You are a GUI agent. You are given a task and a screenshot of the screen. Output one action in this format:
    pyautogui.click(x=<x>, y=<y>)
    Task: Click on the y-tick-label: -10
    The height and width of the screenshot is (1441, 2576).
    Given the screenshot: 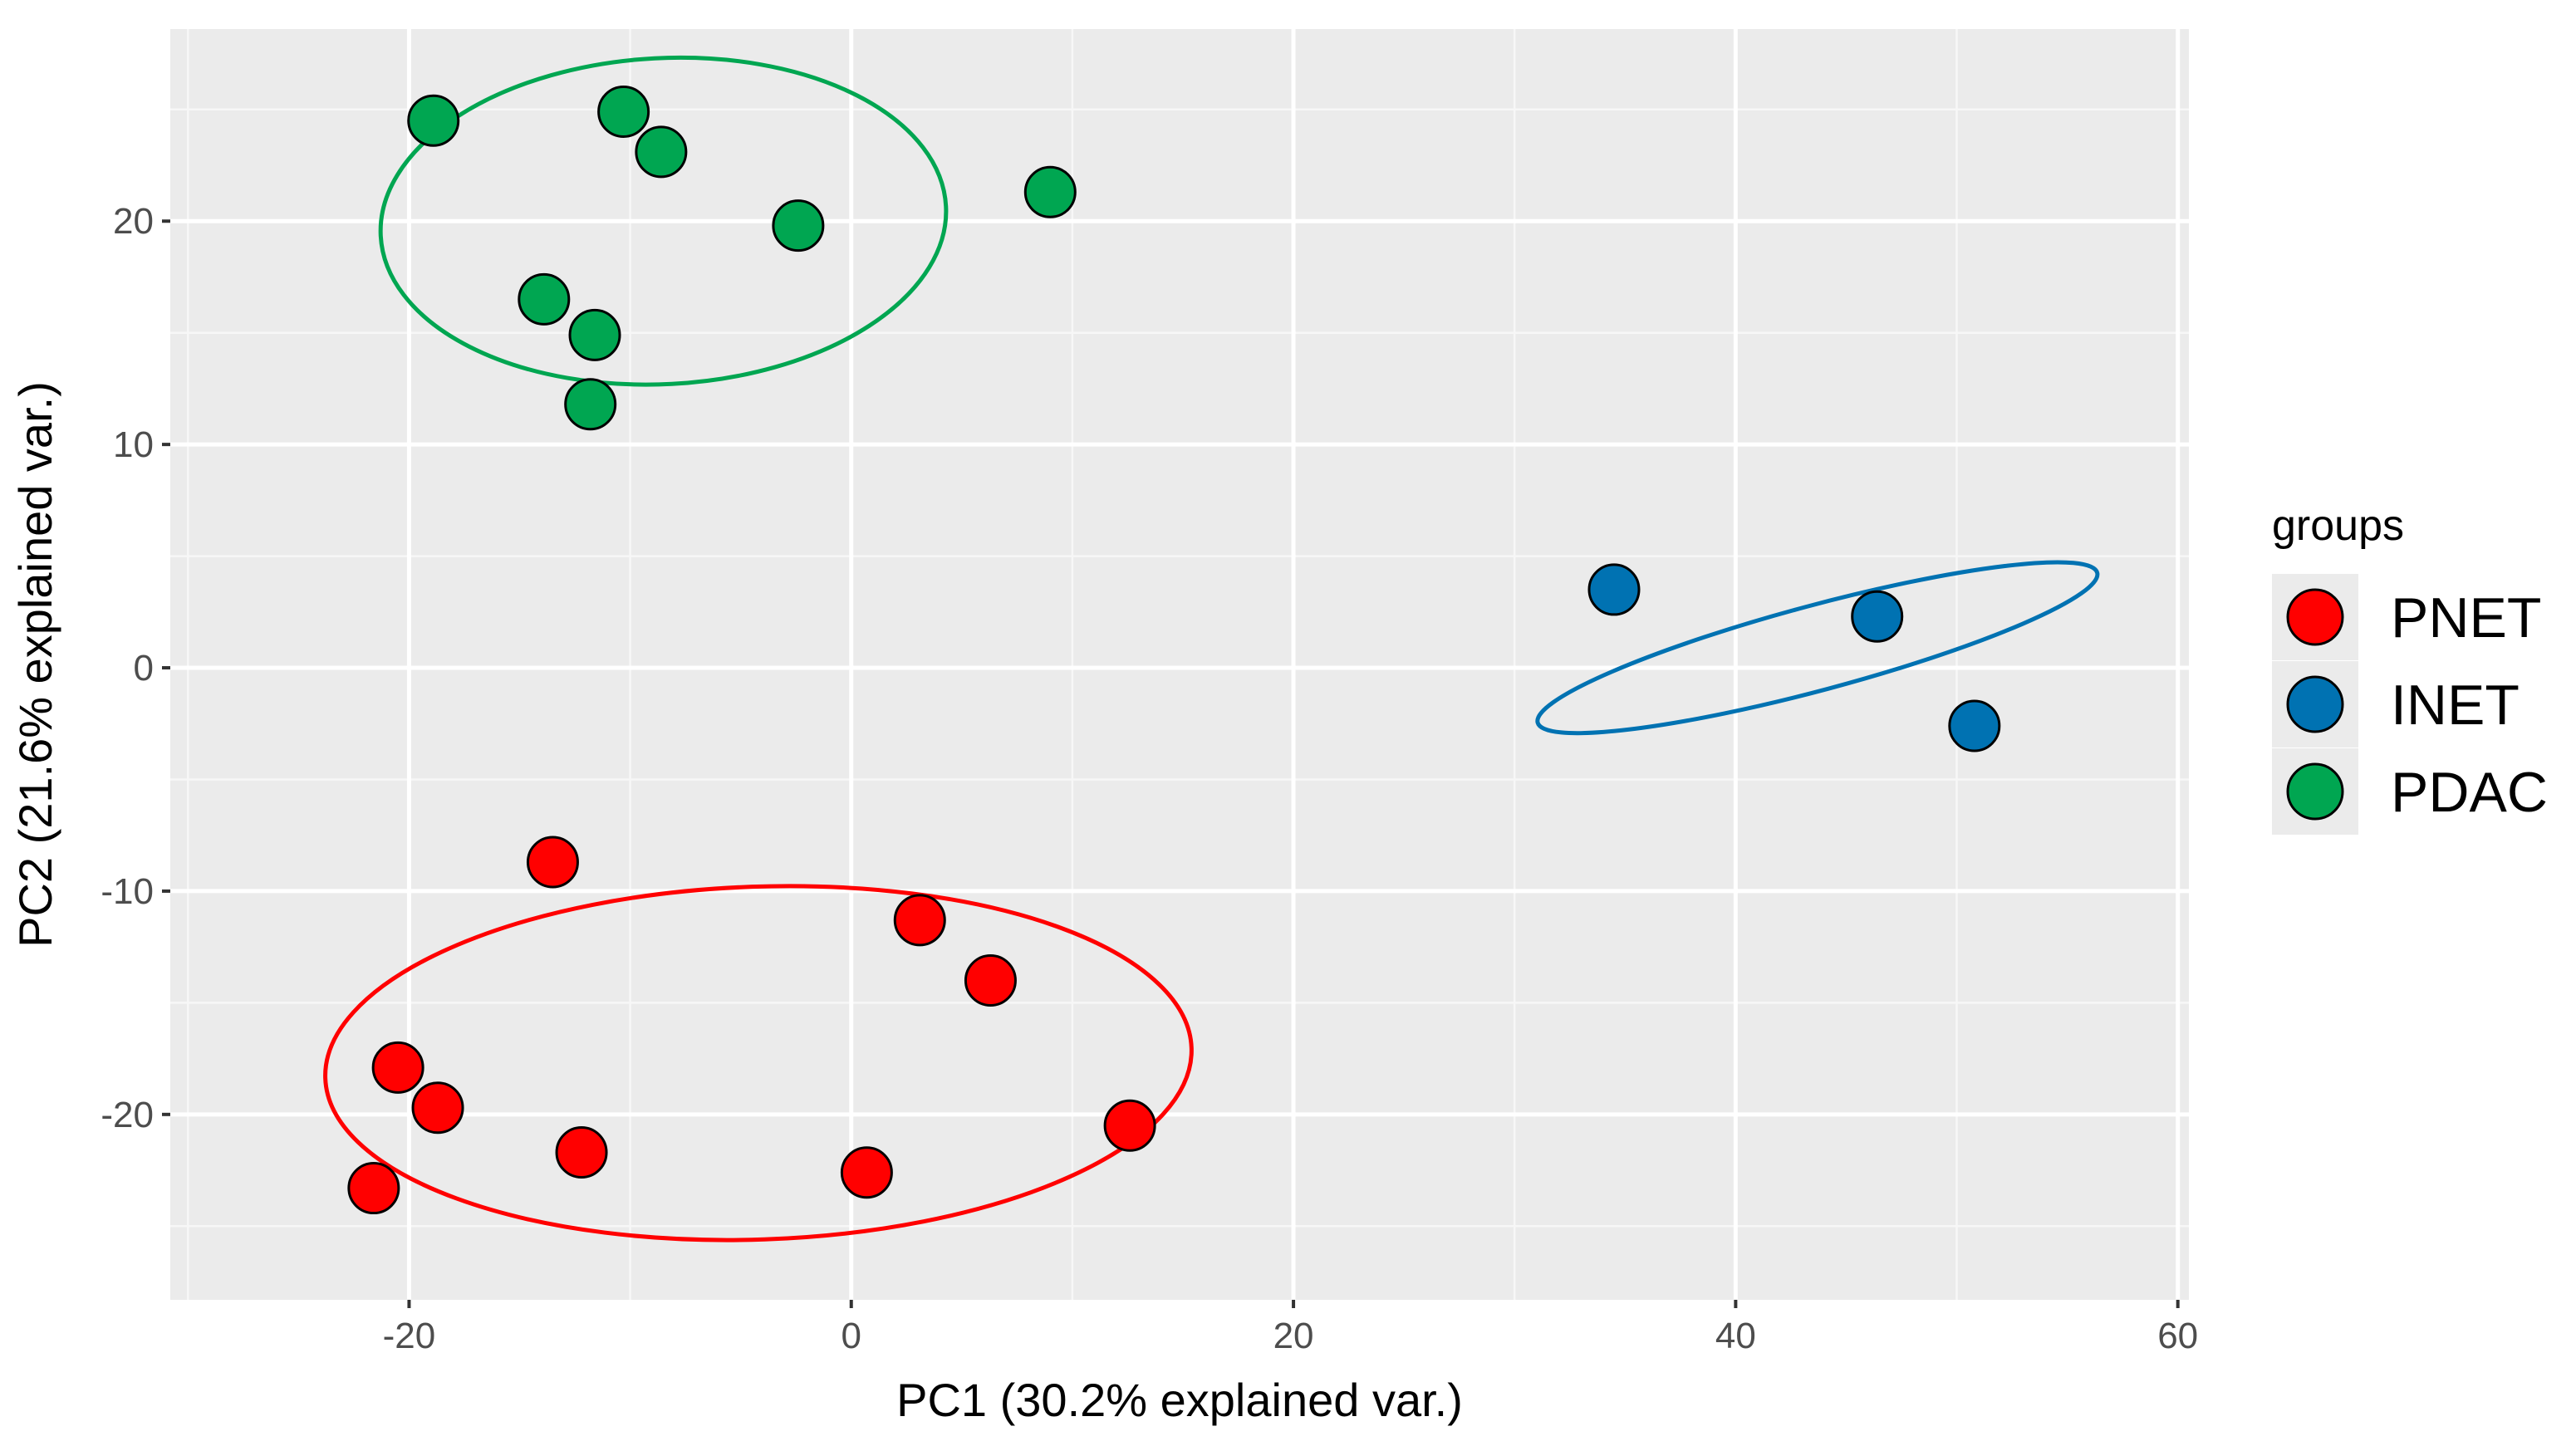 What is the action you would take?
    pyautogui.click(x=127, y=891)
    